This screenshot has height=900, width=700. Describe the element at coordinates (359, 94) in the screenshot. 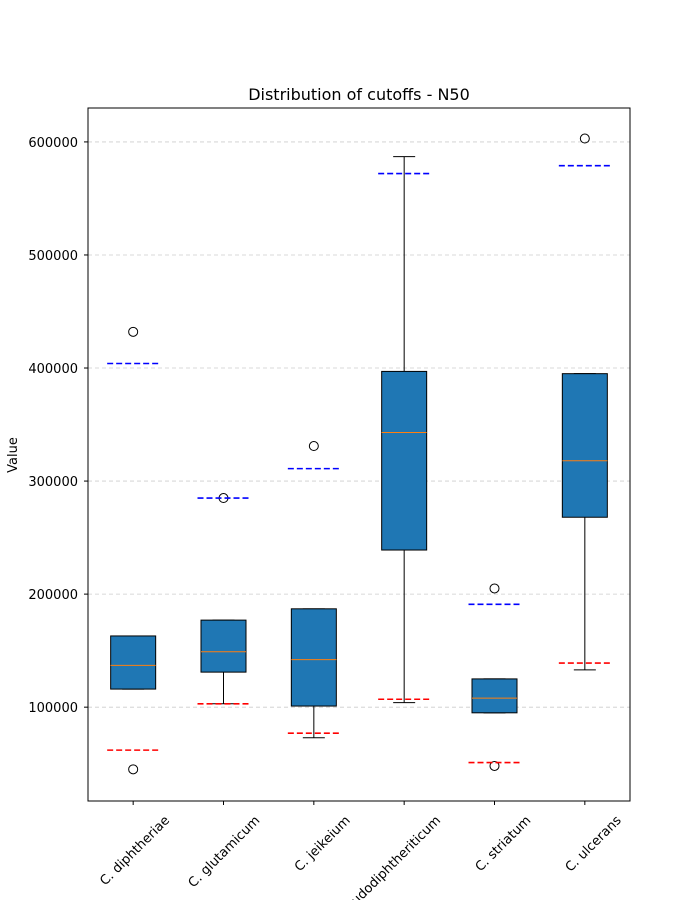

I see `chart-title: Distribution of cutoffs - N50` at that location.